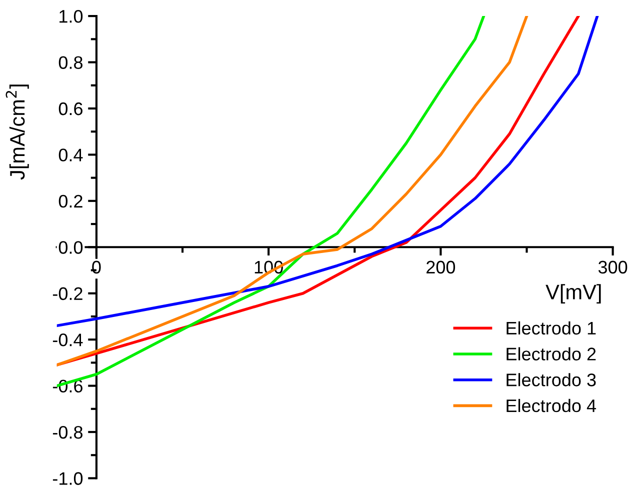 The height and width of the screenshot is (486, 639). I want to click on x-tick-label: 200, so click(441, 267).